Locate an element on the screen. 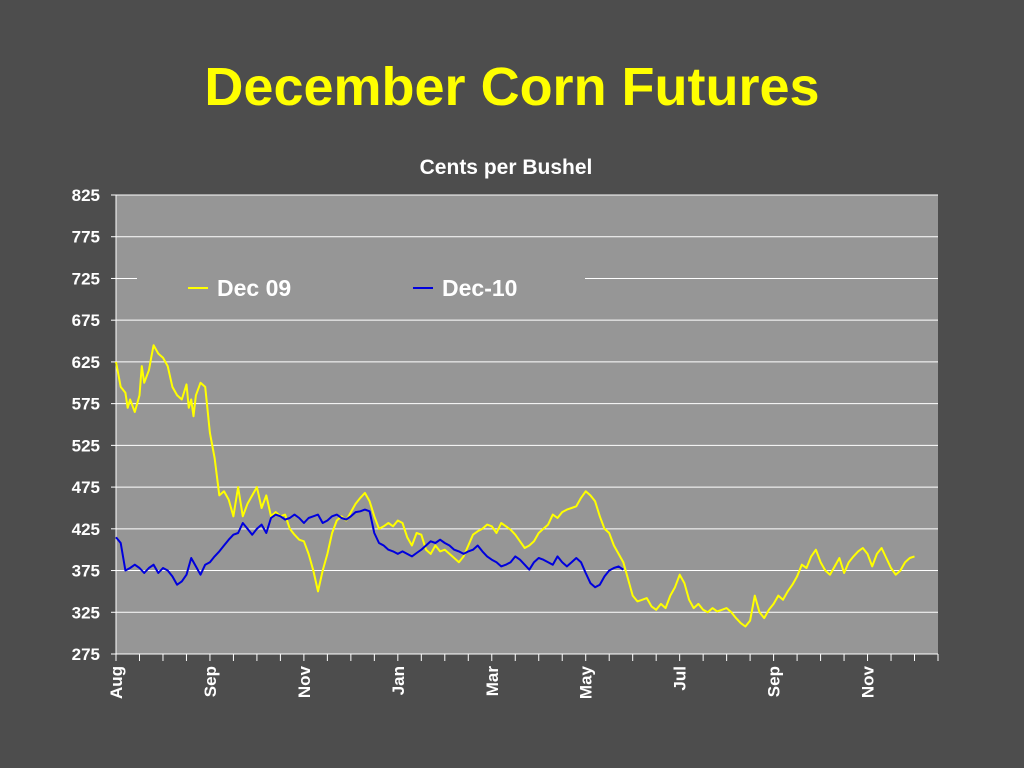 The image size is (1024, 768). y-tick-label: 525 is located at coordinates (86, 445).